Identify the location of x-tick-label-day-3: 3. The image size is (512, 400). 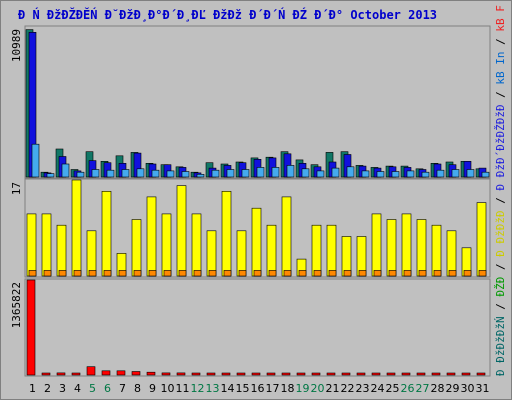
(62, 388).